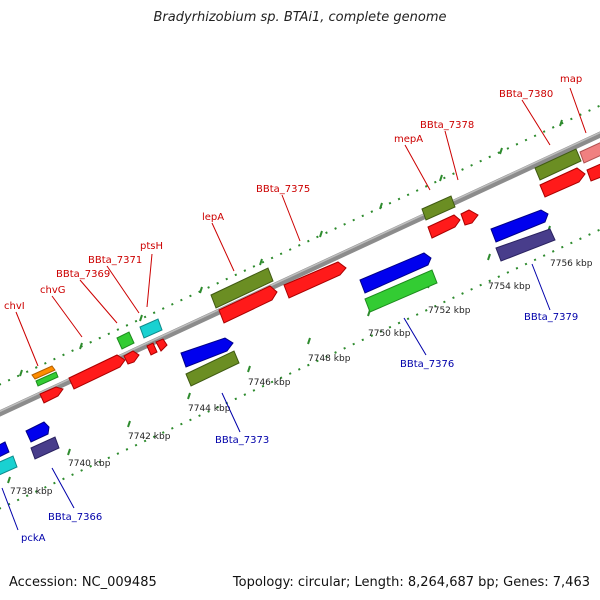 The height and width of the screenshot is (600, 600). Describe the element at coordinates (449, 311) in the screenshot. I see `scale-label-7752: 7752 kbp` at that location.